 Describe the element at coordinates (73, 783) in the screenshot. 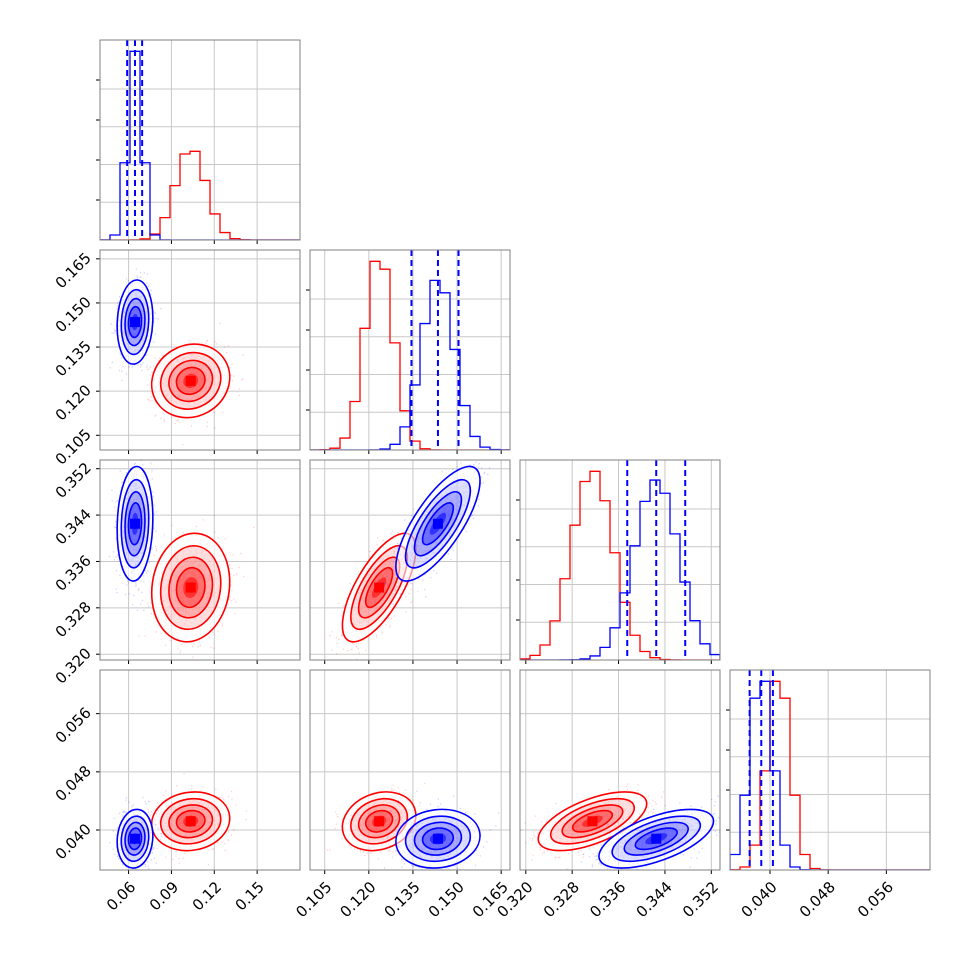

I see `y-tick-label: 0.048` at that location.